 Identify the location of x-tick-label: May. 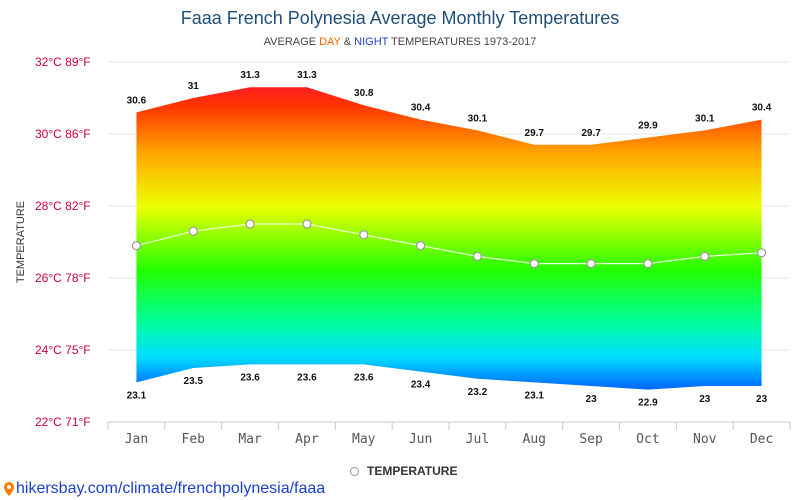
(364, 439).